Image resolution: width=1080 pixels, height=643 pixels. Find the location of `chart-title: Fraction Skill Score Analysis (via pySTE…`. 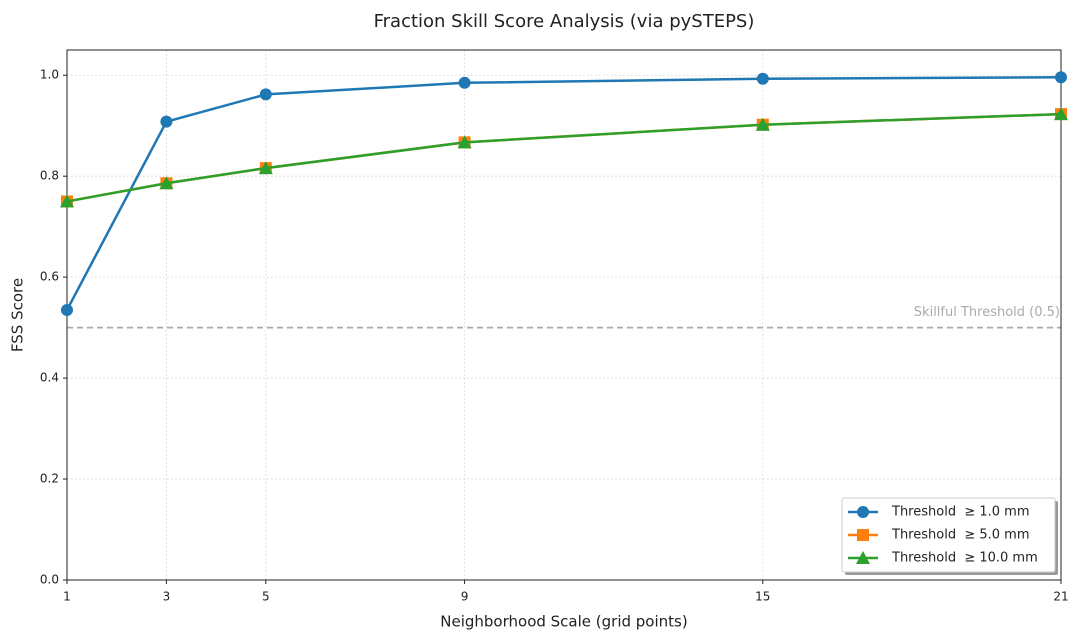

chart-title: Fraction Skill Score Analysis (via pySTE… is located at coordinates (564, 21).